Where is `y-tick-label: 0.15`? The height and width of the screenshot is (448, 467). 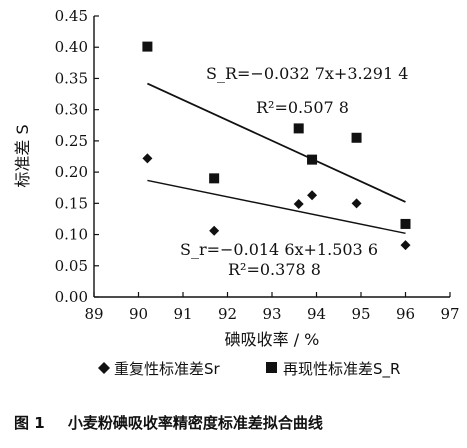 y-tick-label: 0.15 is located at coordinates (71, 203).